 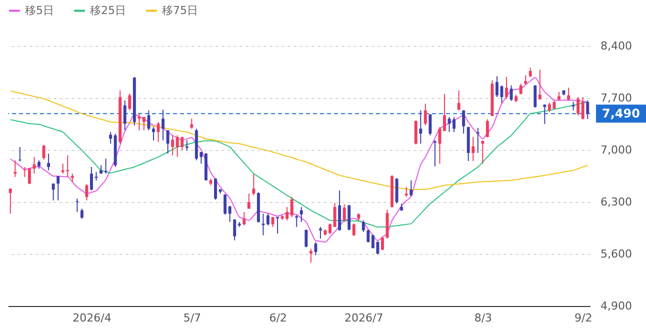 What do you see at coordinates (364, 318) in the screenshot?
I see `x-tick-label: 2026/7` at bounding box center [364, 318].